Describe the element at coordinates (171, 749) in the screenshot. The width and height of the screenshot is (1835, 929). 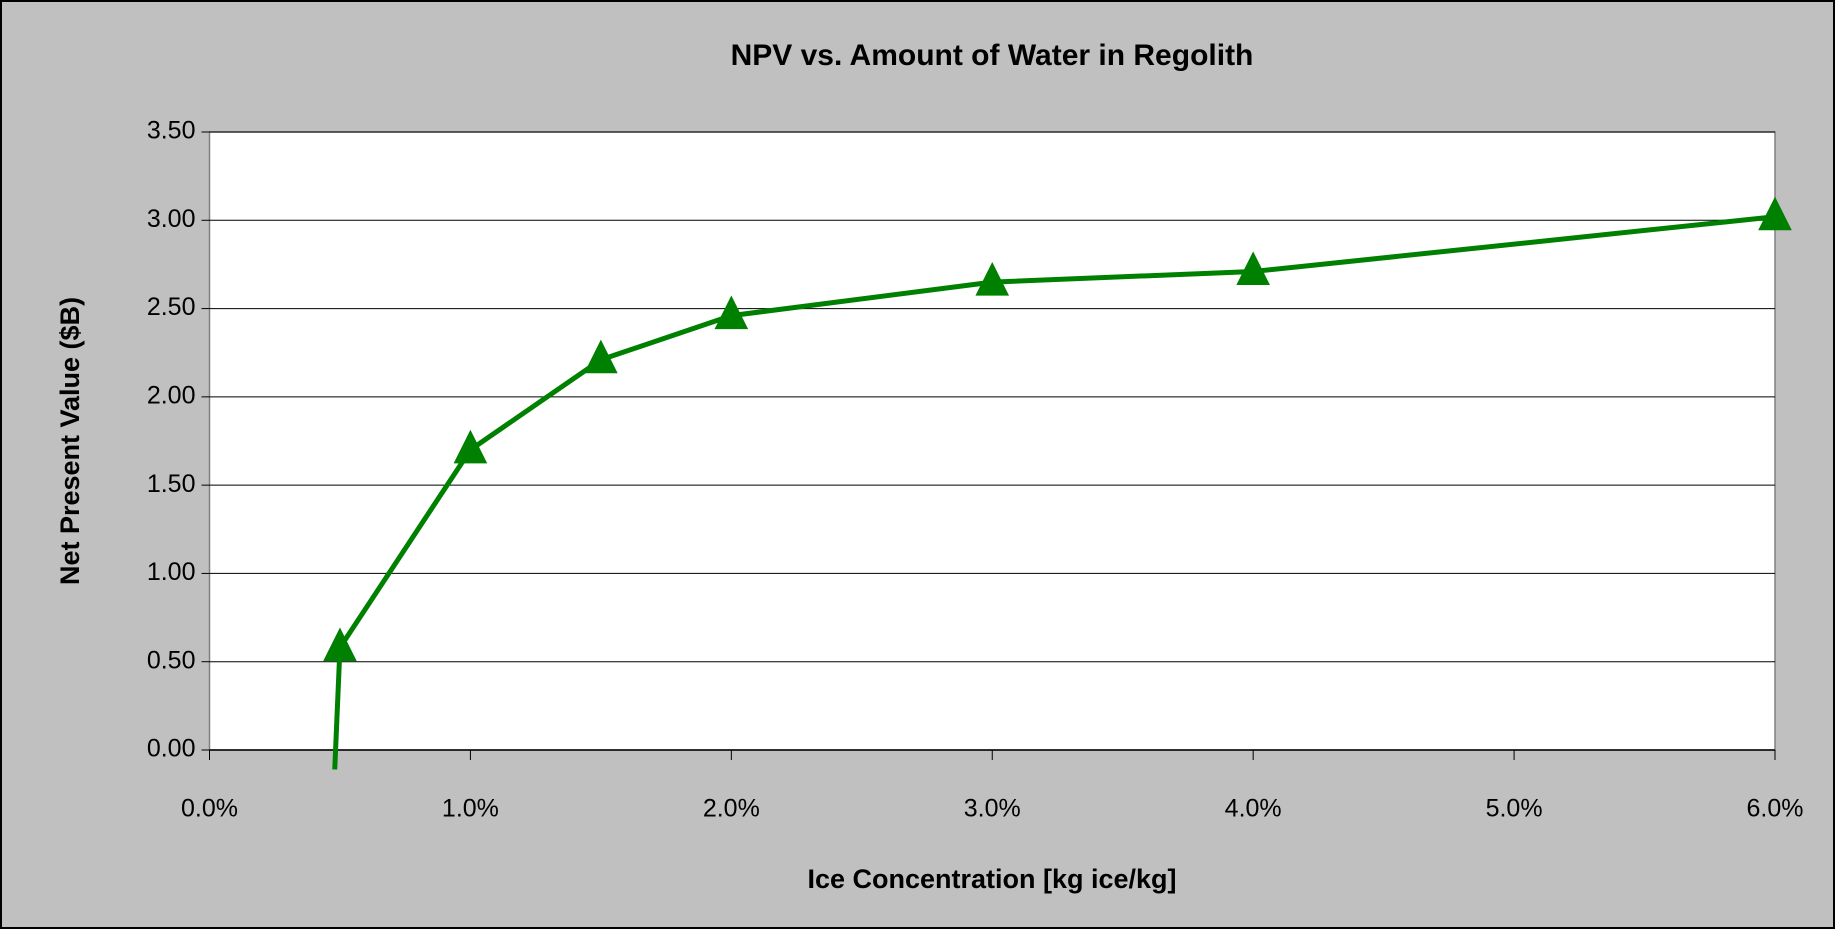
I see `y-tick-label: 0.00` at that location.